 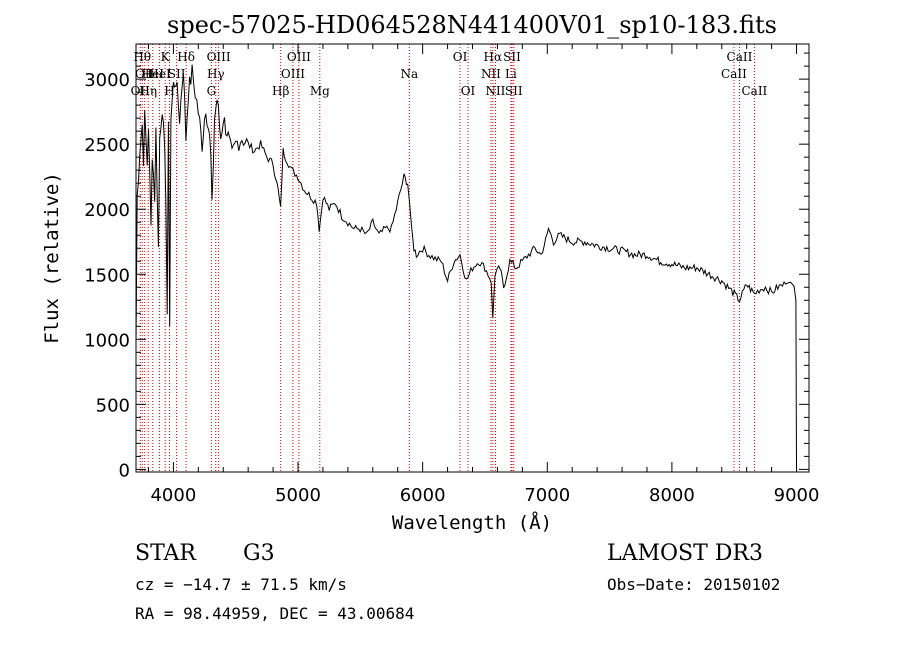 I want to click on line-label: G, so click(x=212, y=91).